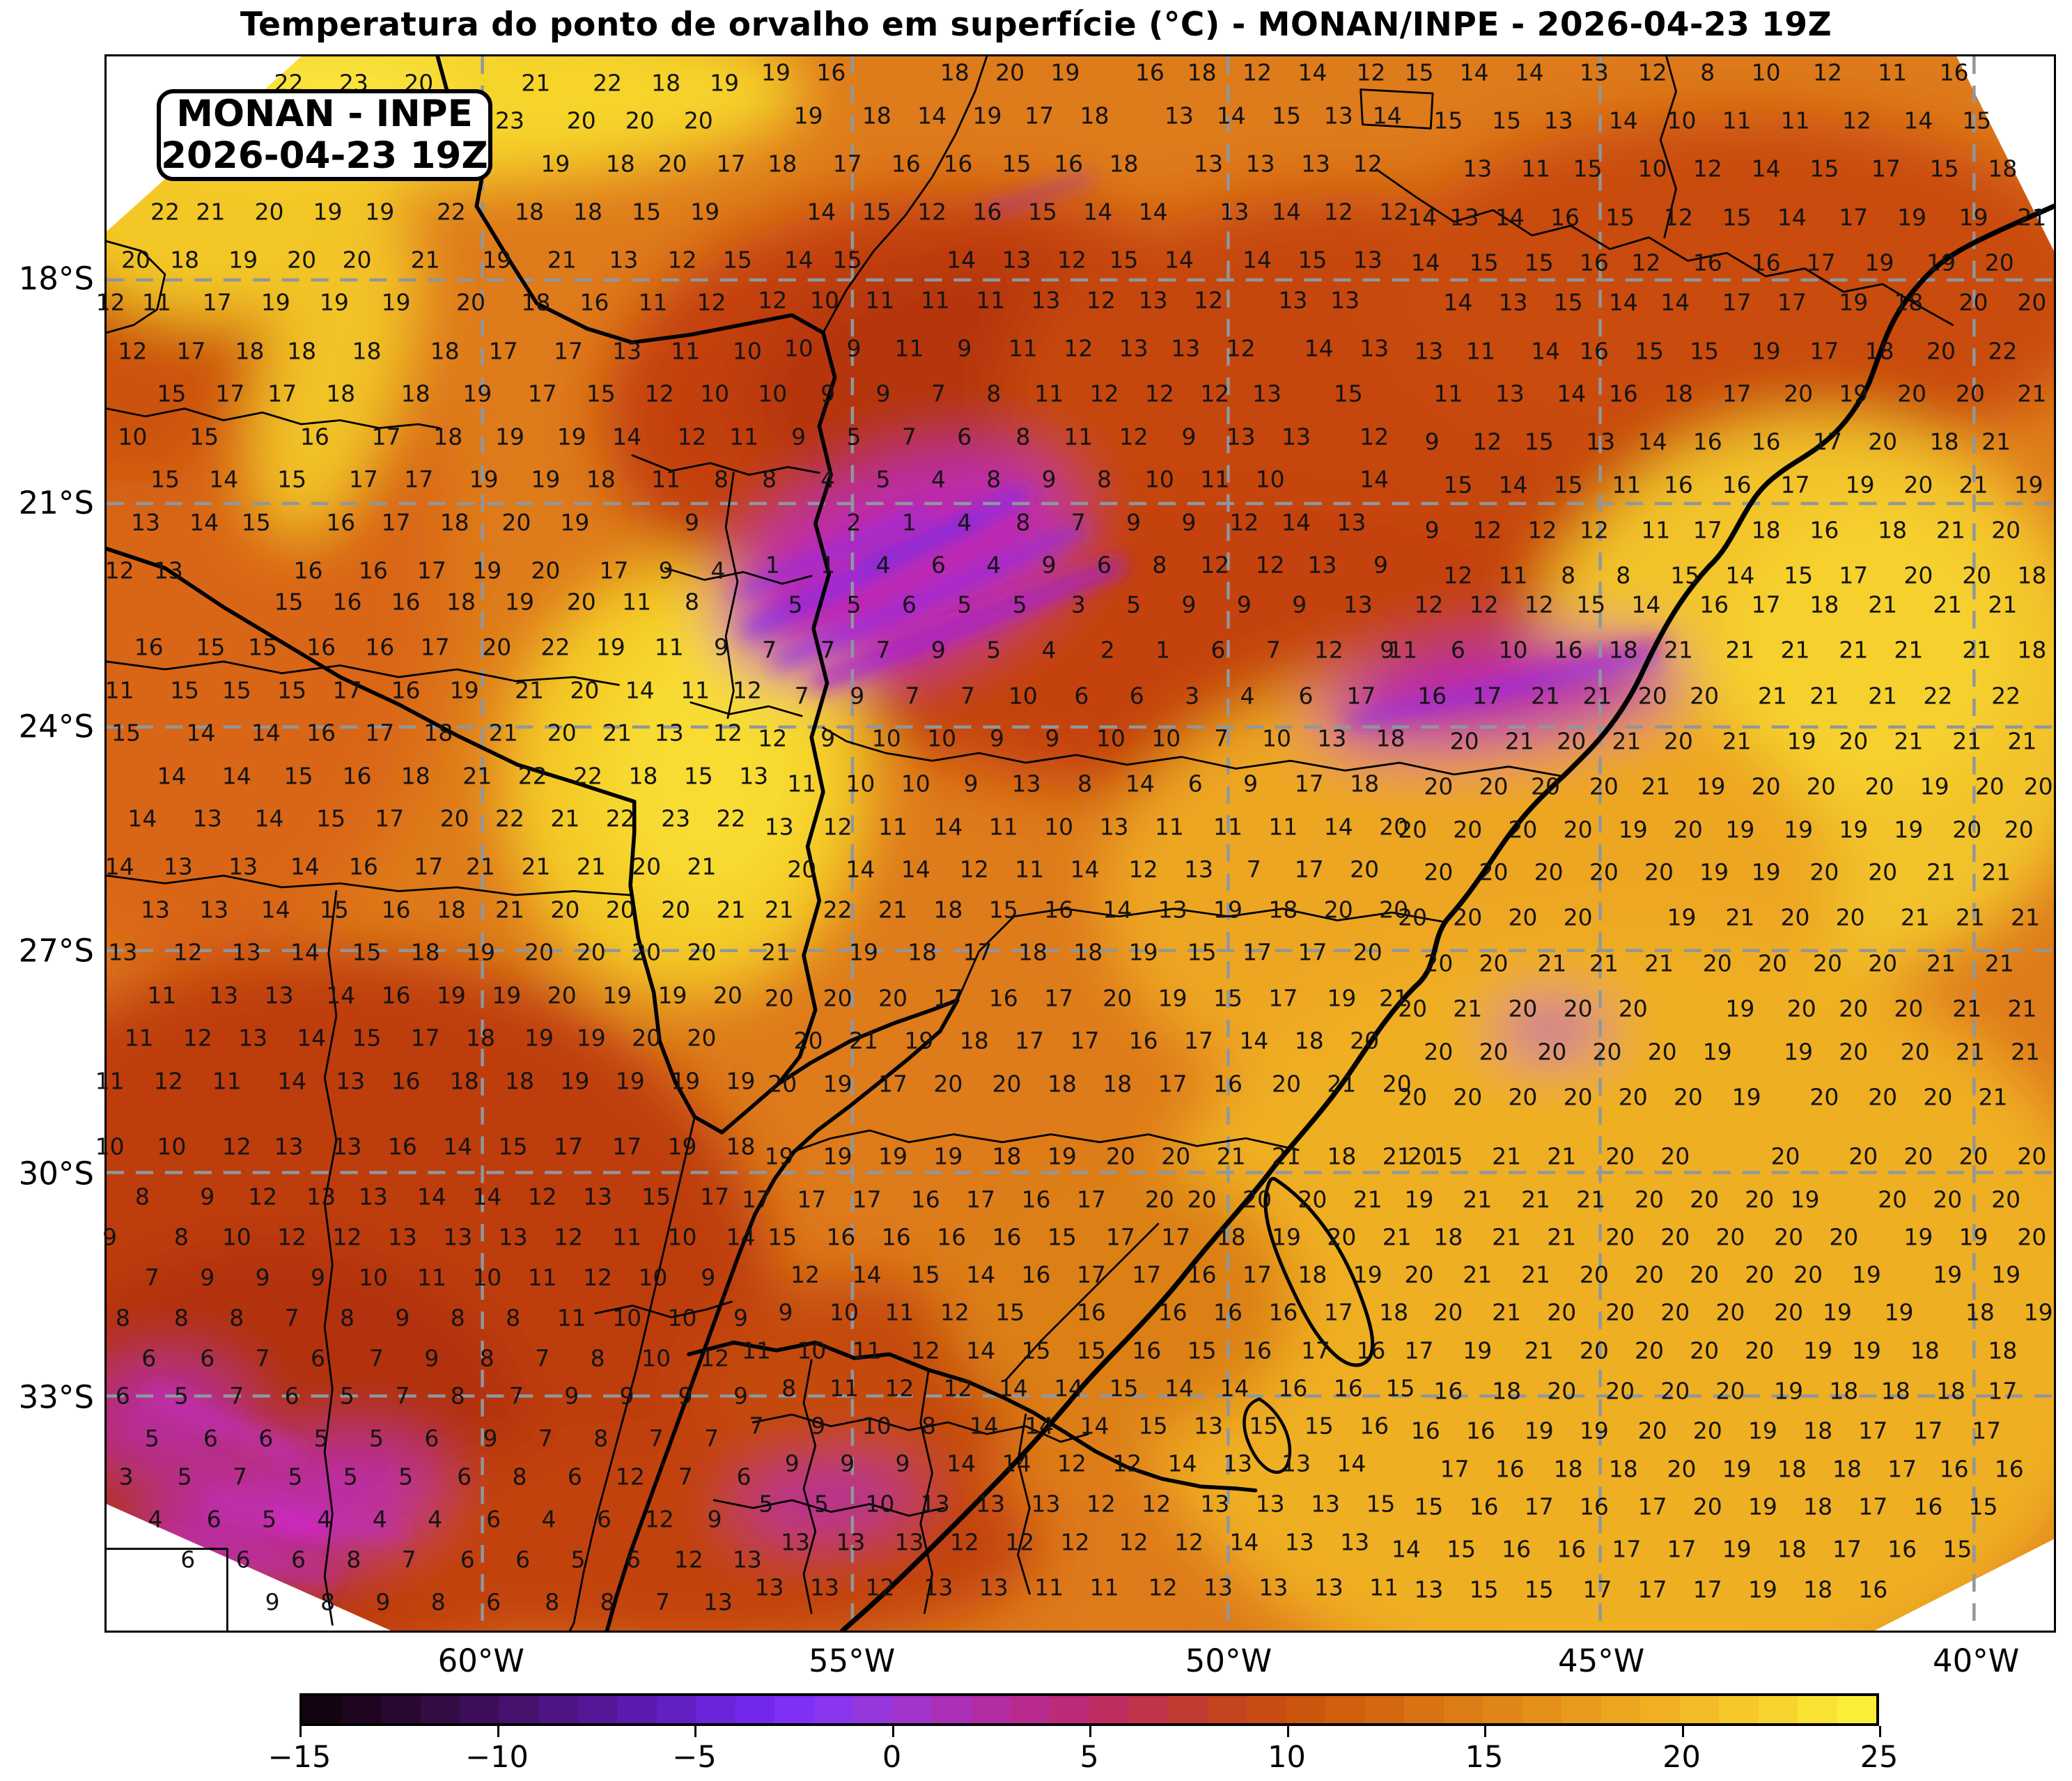  I want to click on station-value: 5, so click(181, 1396).